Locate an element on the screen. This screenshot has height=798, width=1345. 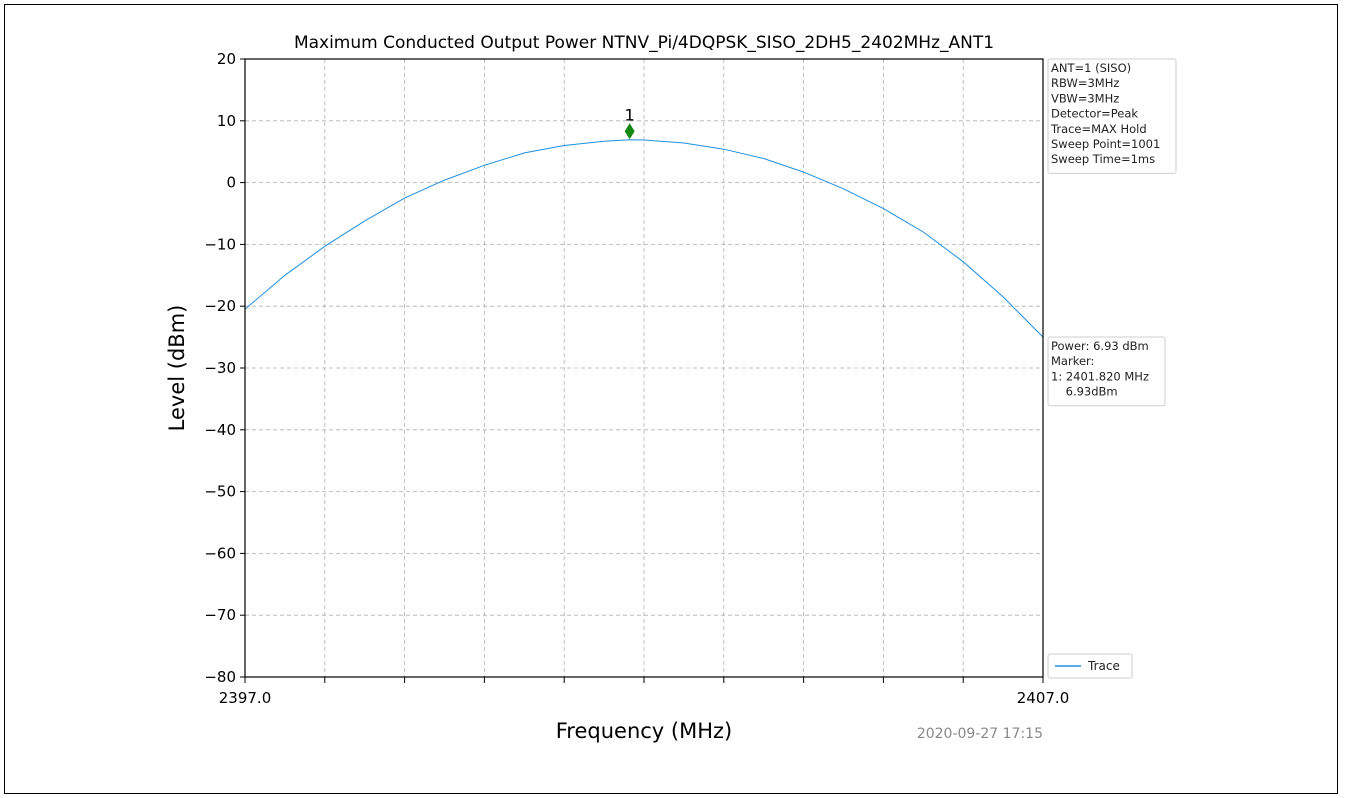
box-line: 6.93dBm is located at coordinates (1084, 392).